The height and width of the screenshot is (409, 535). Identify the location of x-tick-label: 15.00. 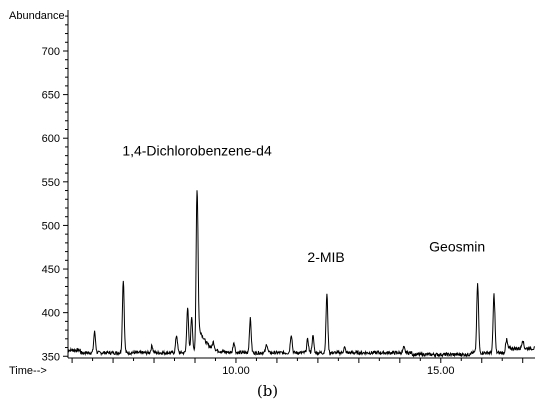
(441, 371).